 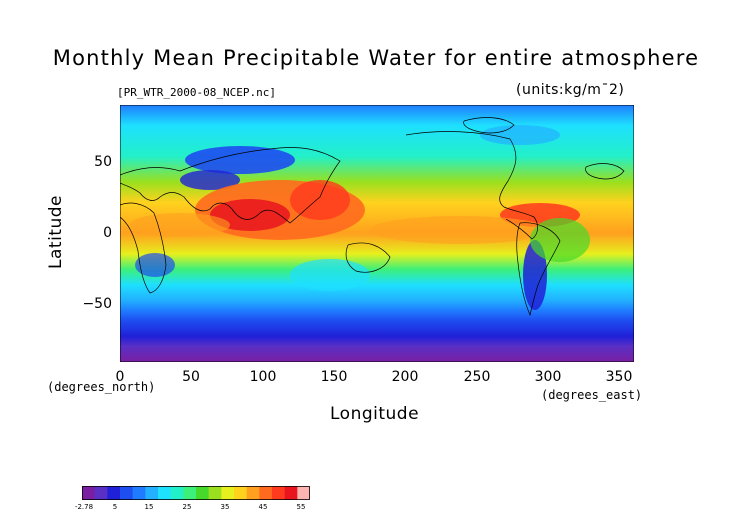 I want to click on x-axis-label: Longitude, so click(x=375, y=414).